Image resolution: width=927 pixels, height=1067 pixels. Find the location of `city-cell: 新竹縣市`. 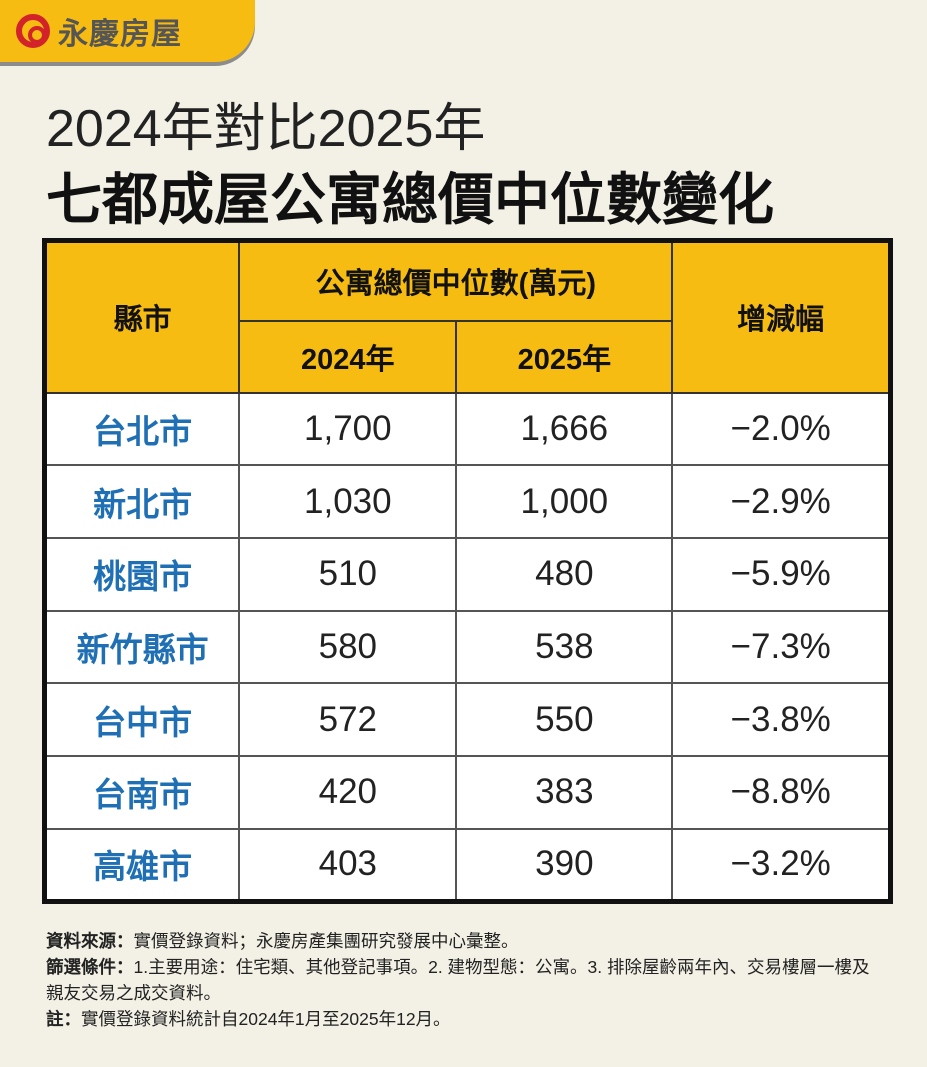

city-cell: 新竹縣市 is located at coordinates (142, 647).